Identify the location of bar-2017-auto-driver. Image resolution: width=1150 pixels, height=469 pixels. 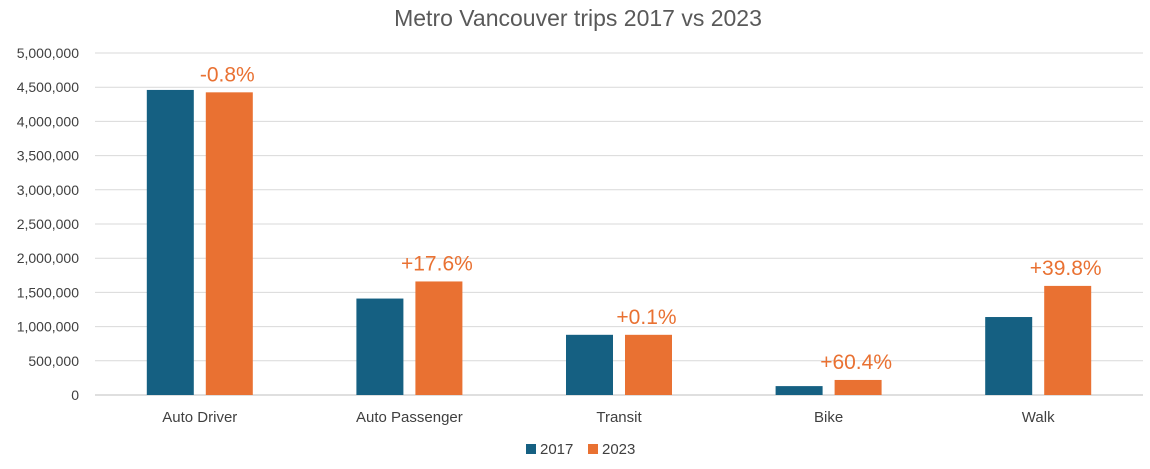
(170, 242).